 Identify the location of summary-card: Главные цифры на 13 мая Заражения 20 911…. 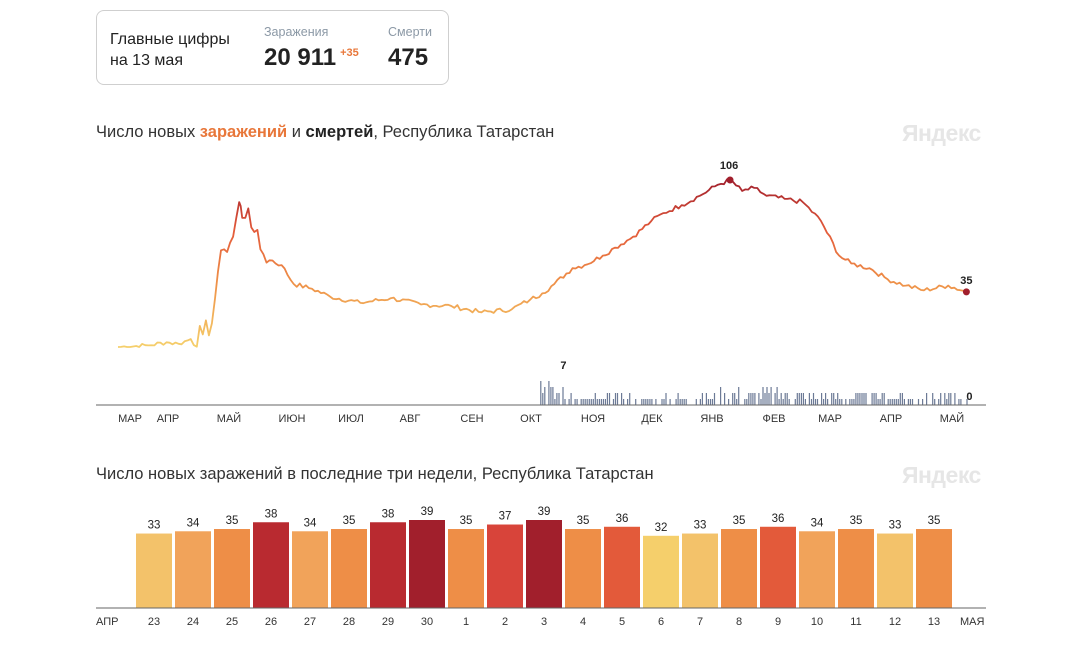
(272, 47).